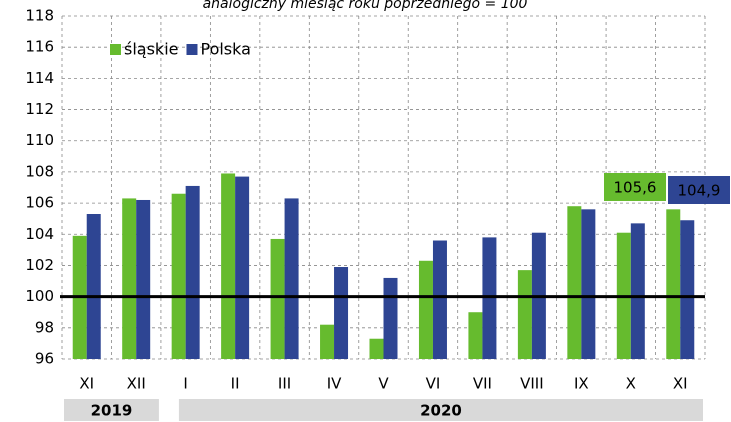 The height and width of the screenshot is (422, 731). I want to click on x-tick-label: VIII, so click(532, 384).